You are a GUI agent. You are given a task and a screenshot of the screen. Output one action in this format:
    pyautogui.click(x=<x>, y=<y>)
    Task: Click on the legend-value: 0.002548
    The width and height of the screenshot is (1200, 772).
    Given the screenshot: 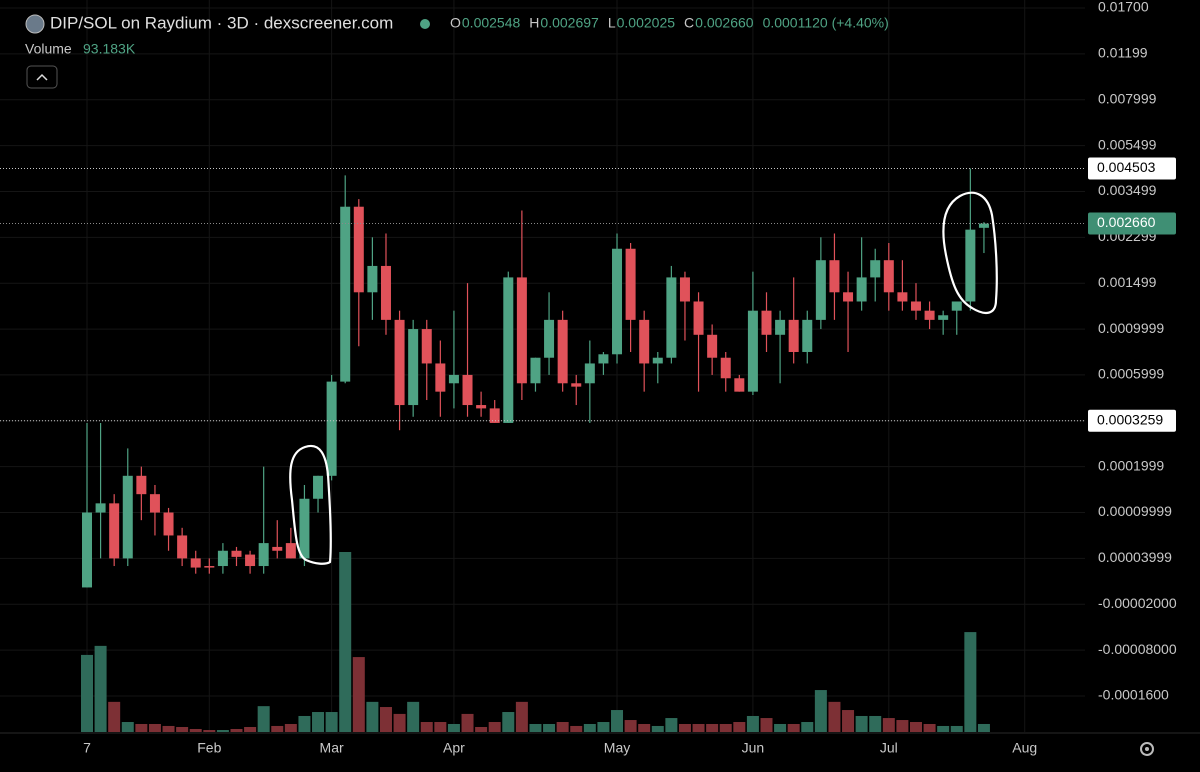 What is the action you would take?
    pyautogui.click(x=491, y=23)
    